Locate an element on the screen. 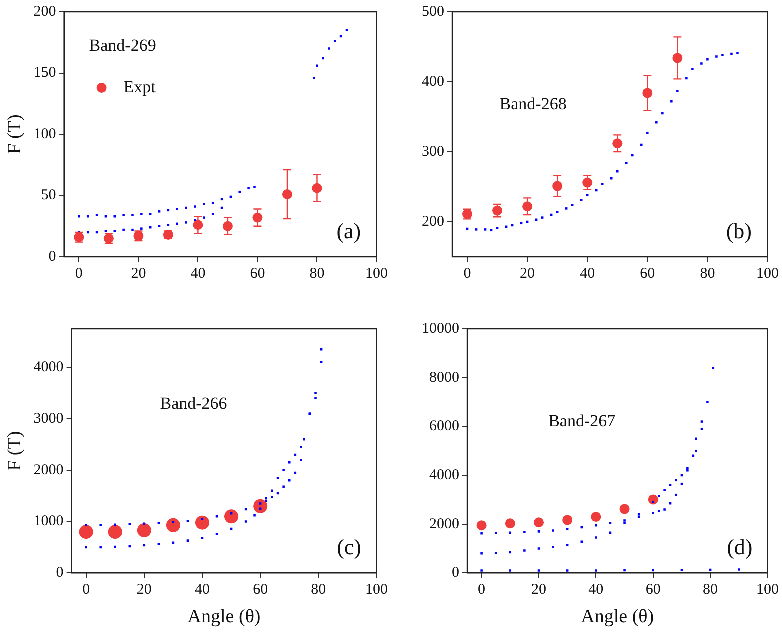 Image resolution: width=782 pixels, height=633 pixels. legend-label: Expt is located at coordinates (140, 86).